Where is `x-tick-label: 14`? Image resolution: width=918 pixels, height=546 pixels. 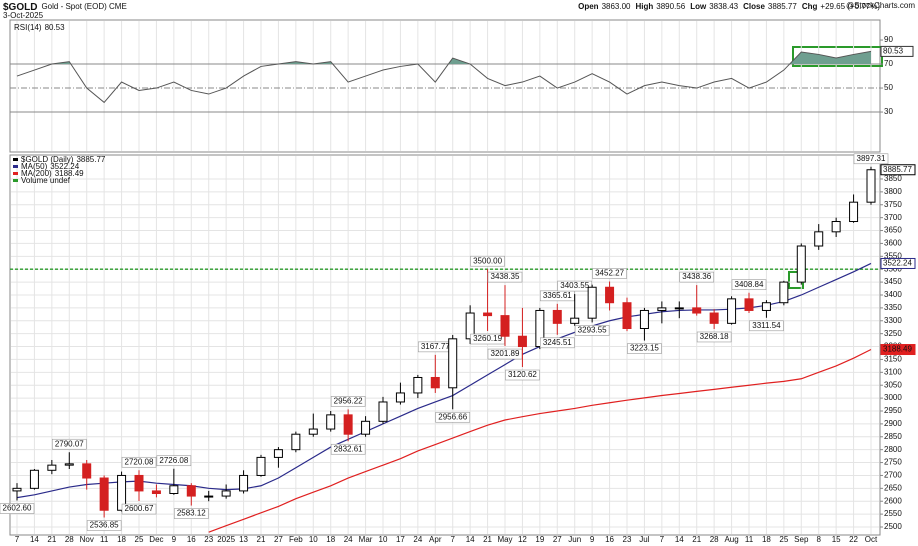 x-tick-label: 14 is located at coordinates (34, 539).